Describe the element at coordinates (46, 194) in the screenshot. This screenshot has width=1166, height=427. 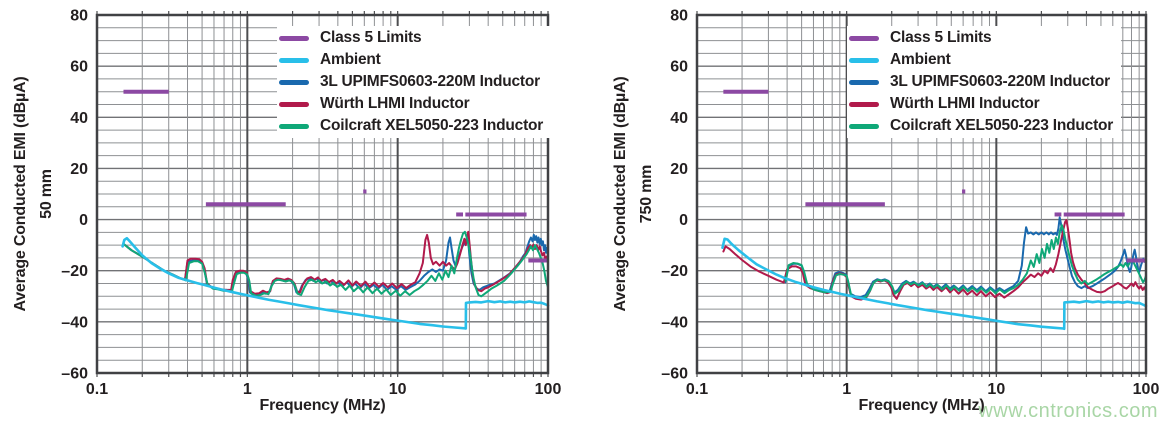
I see `y-axis-distance-label: 50 mm` at that location.